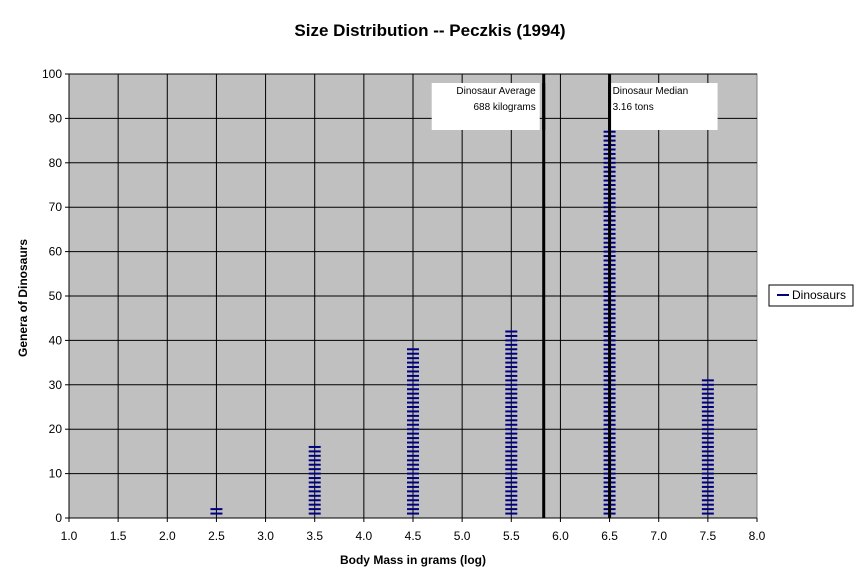 Image resolution: width=860 pixels, height=580 pixels. Describe the element at coordinates (560, 536) in the screenshot. I see `x-tick-label: 6.0` at that location.